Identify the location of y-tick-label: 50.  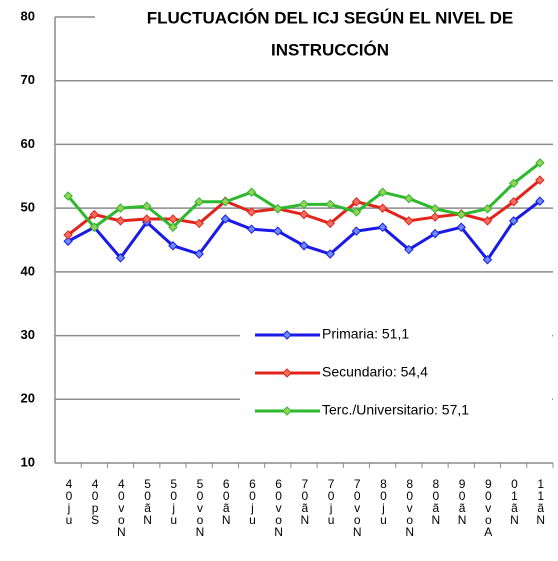
(28, 207).